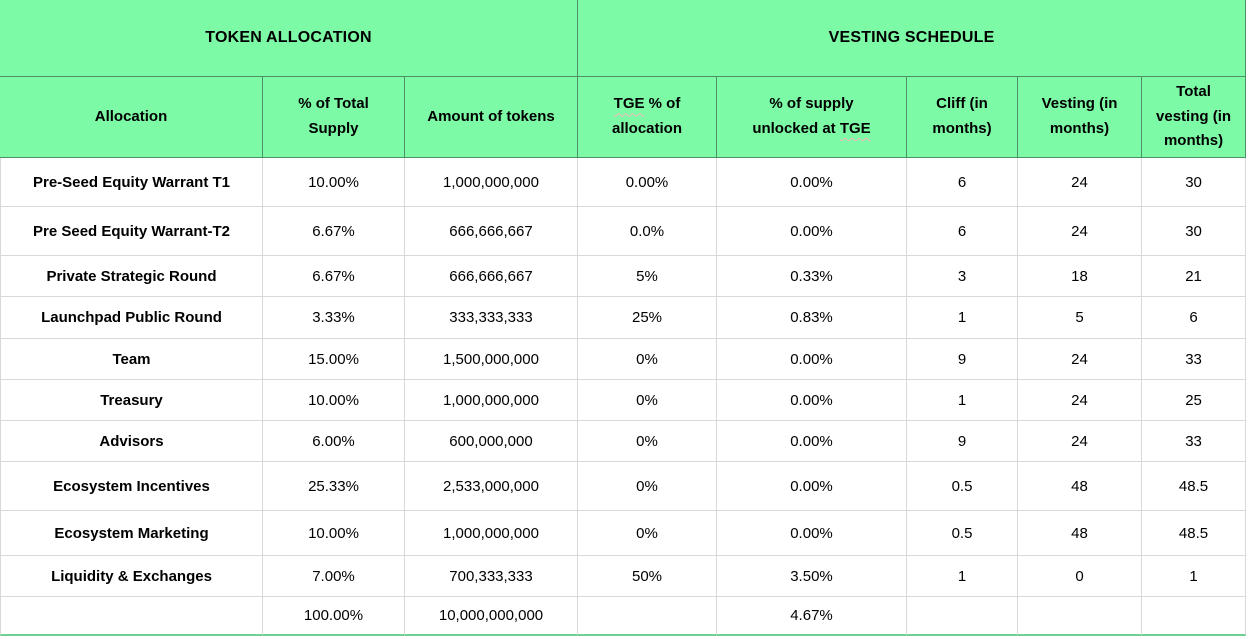 Image resolution: width=1252 pixels, height=639 pixels. I want to click on table-cell: Liquidity & Exchanges, so click(131, 576).